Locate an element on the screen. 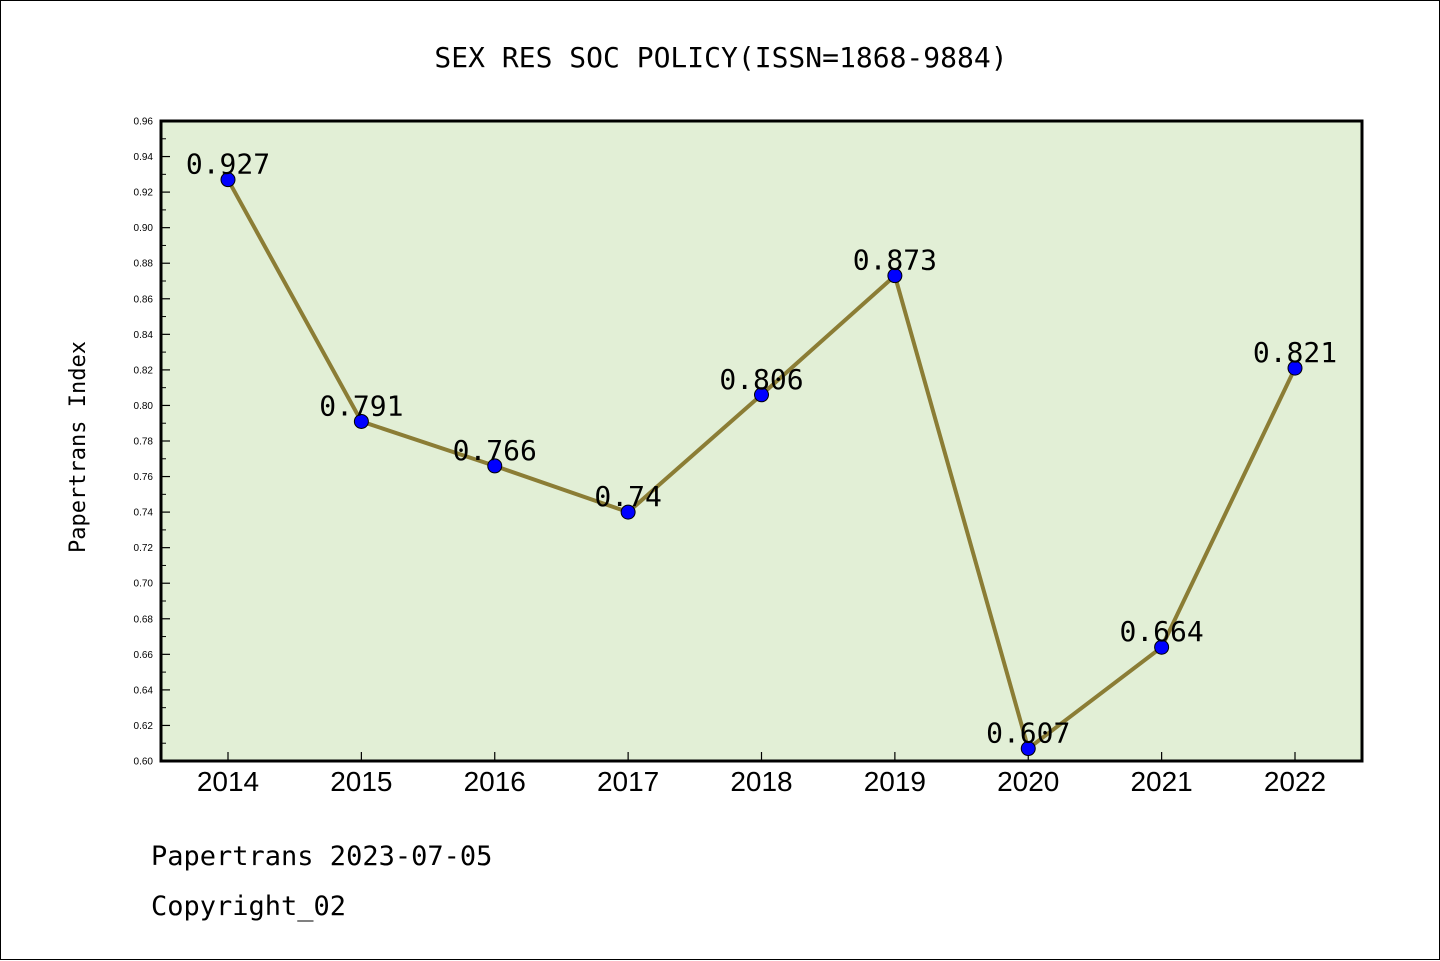 The height and width of the screenshot is (961, 1440). y-tick-label: 0.90 is located at coordinates (144, 228).